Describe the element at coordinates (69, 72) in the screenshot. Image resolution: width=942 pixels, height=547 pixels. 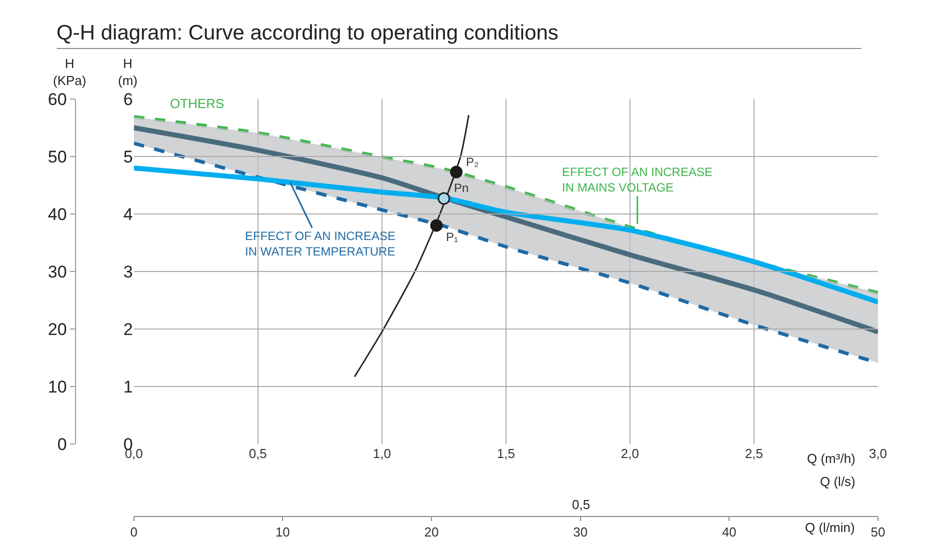
I see `y2-axis-title: H (KPa)` at that location.